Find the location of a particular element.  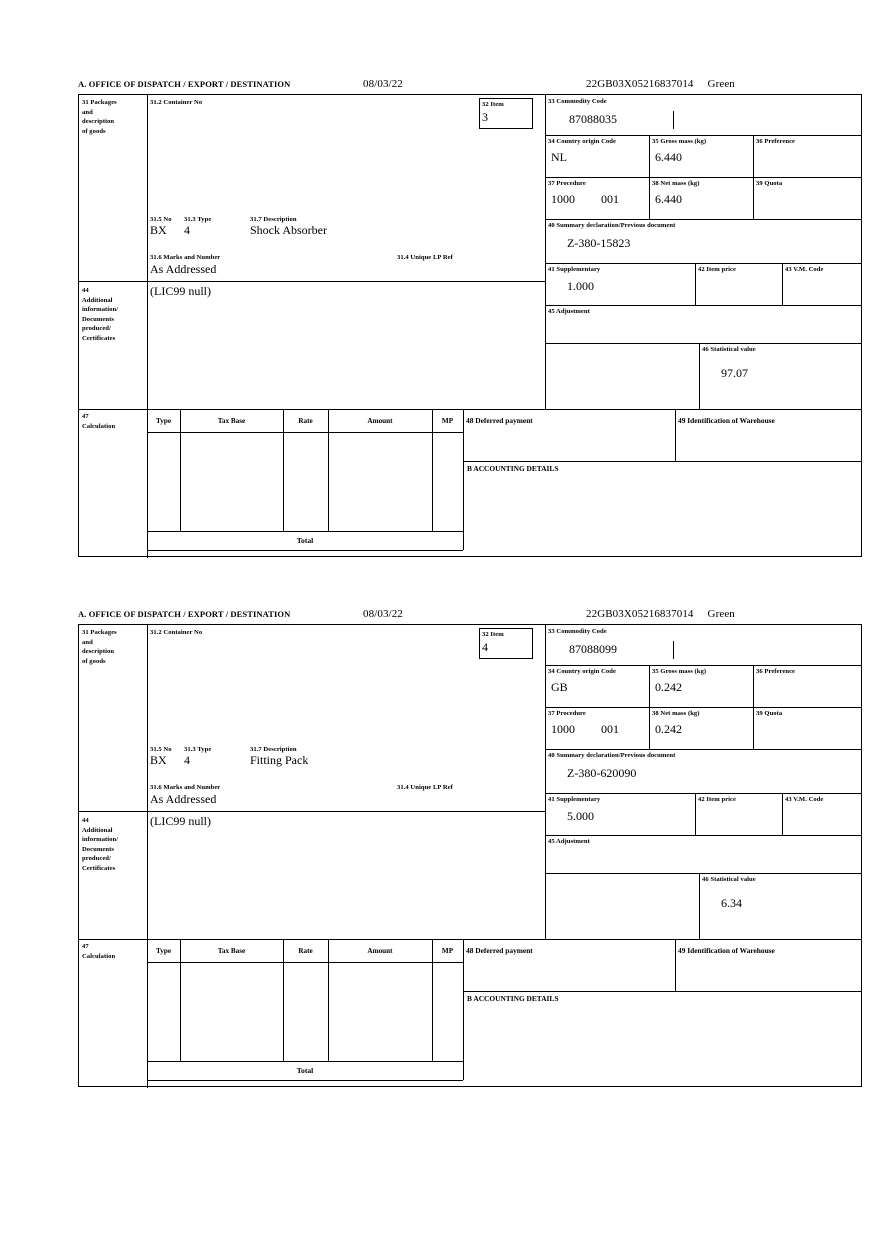

box-45-bottom-rule is located at coordinates (703, 873).